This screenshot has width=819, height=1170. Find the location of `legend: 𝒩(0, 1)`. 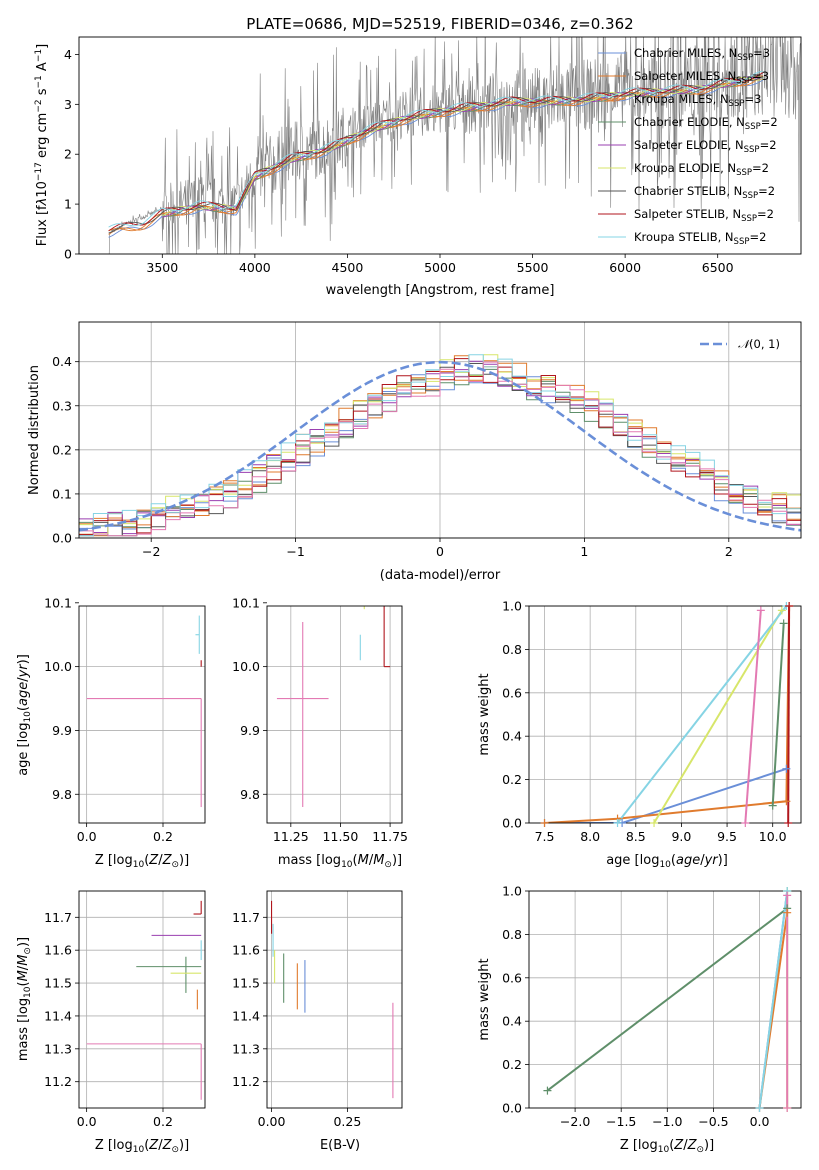

legend: 𝒩(0, 1) is located at coordinates (740, 344).